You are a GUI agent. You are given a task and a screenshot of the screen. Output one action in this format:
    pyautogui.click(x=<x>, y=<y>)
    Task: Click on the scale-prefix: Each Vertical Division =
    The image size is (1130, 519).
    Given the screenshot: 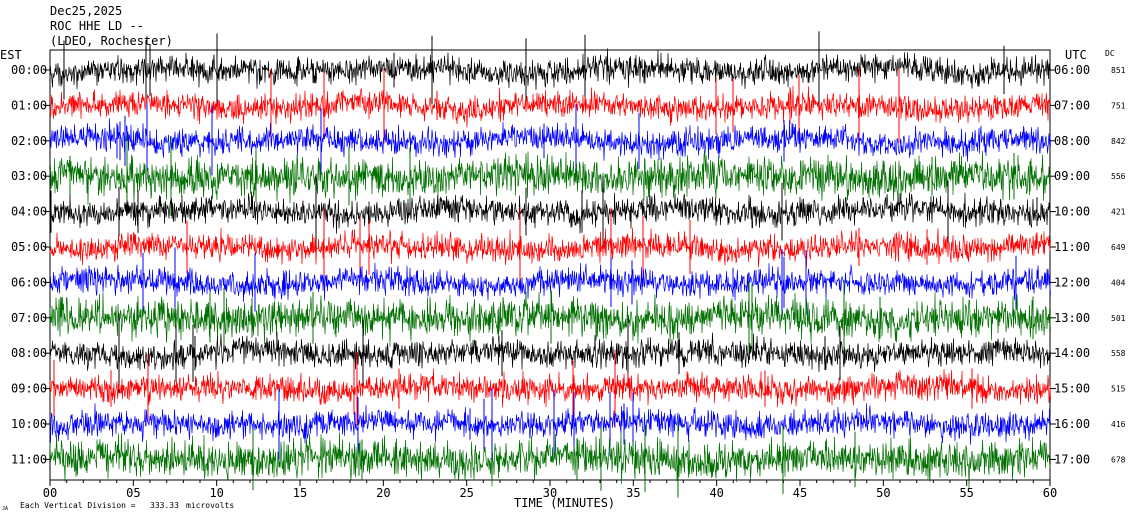 What is the action you would take?
    pyautogui.click(x=78, y=505)
    